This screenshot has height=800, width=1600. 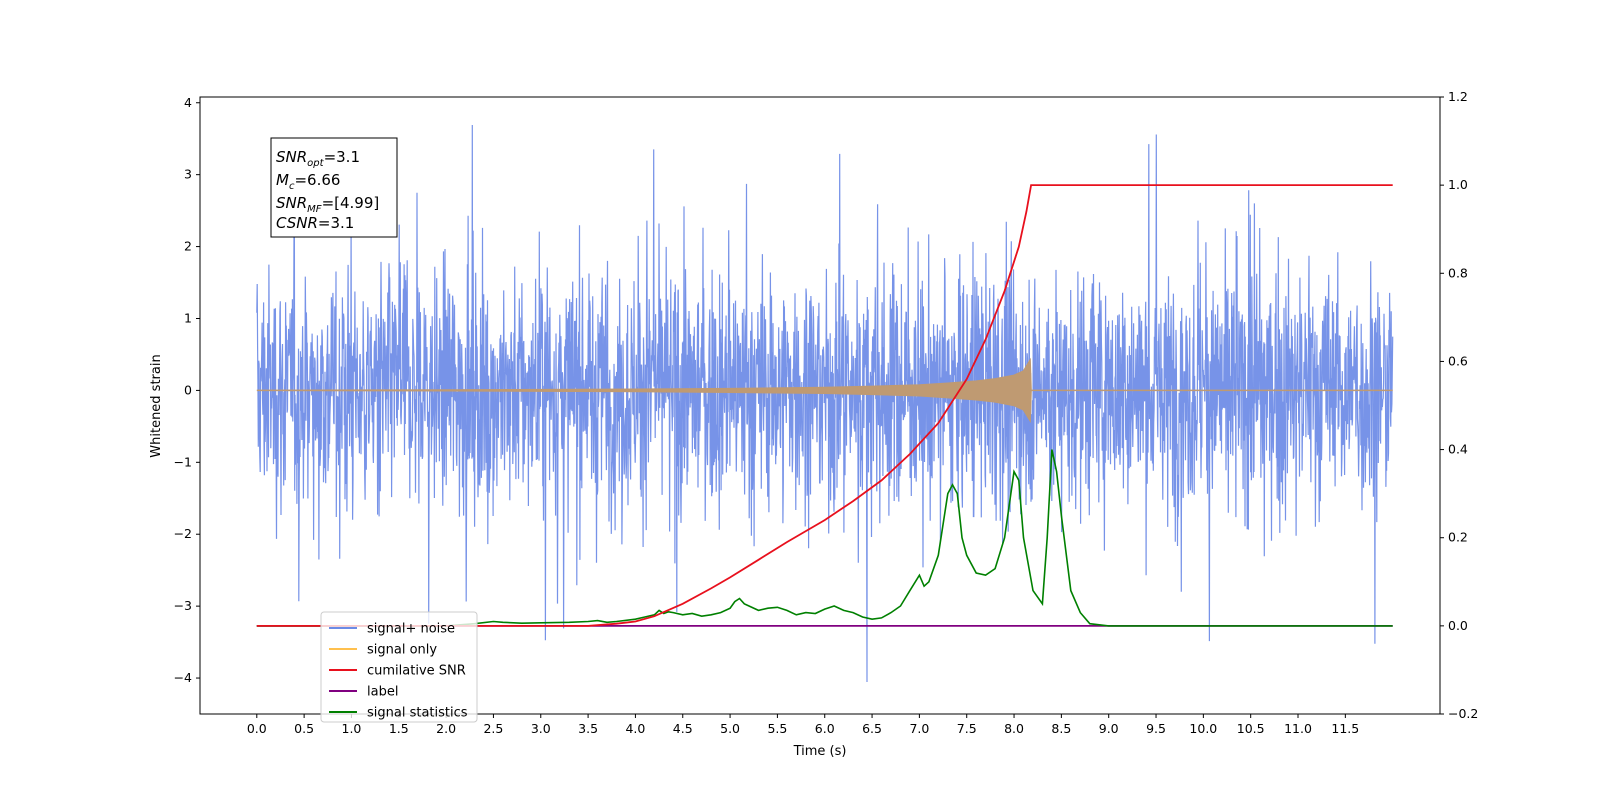 I want to click on annotation-snr-mf: SNRMF=[4.99], so click(x=327, y=204).